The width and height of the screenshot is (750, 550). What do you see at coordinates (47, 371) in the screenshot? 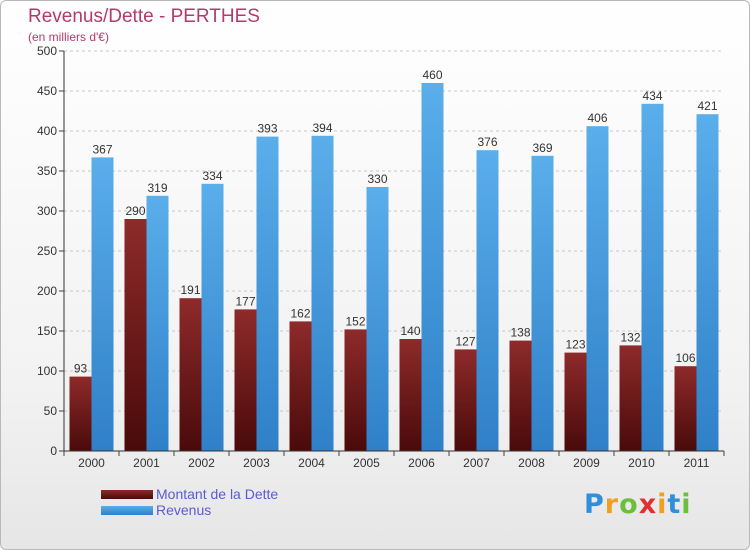
I see `y-tick-label: 100` at bounding box center [47, 371].